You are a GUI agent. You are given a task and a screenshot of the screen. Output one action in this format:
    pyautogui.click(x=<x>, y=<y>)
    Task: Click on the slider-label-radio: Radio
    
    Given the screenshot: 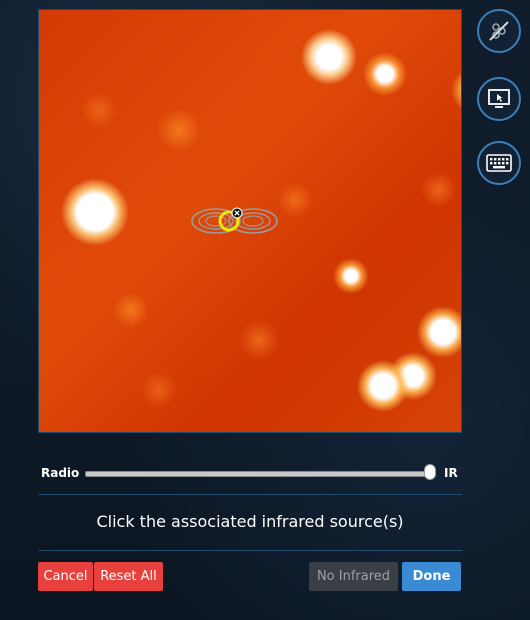 What is the action you would take?
    pyautogui.click(x=60, y=473)
    